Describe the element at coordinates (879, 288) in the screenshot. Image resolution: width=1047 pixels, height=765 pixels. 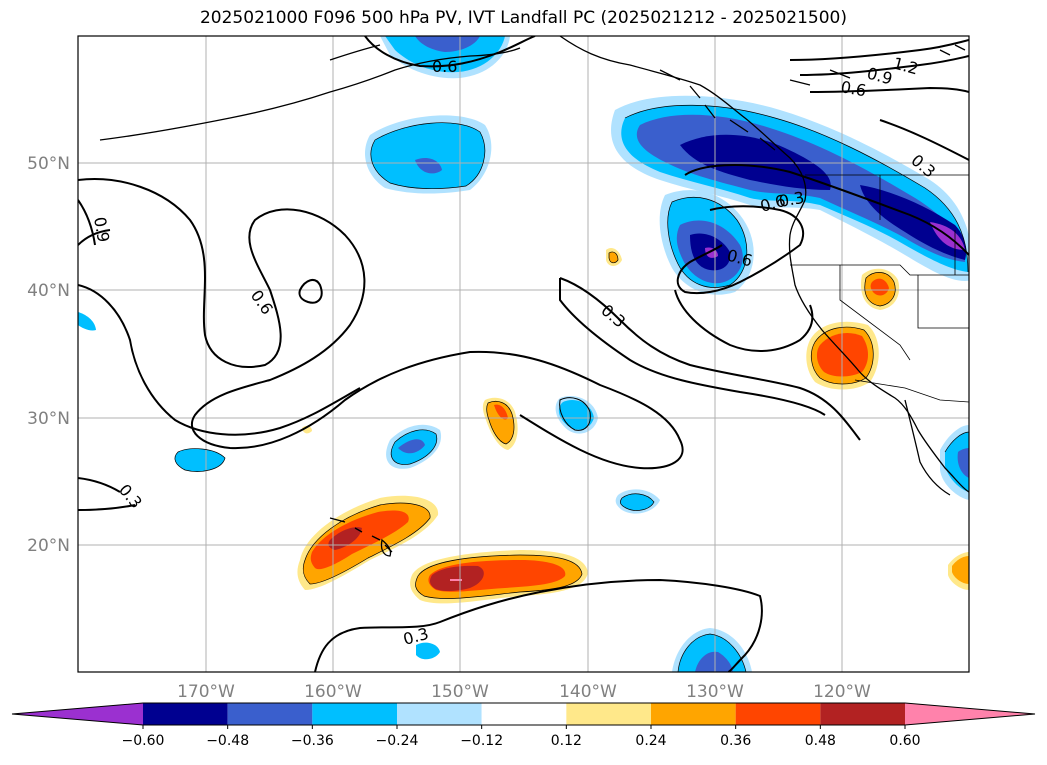
I see `borders` at that location.